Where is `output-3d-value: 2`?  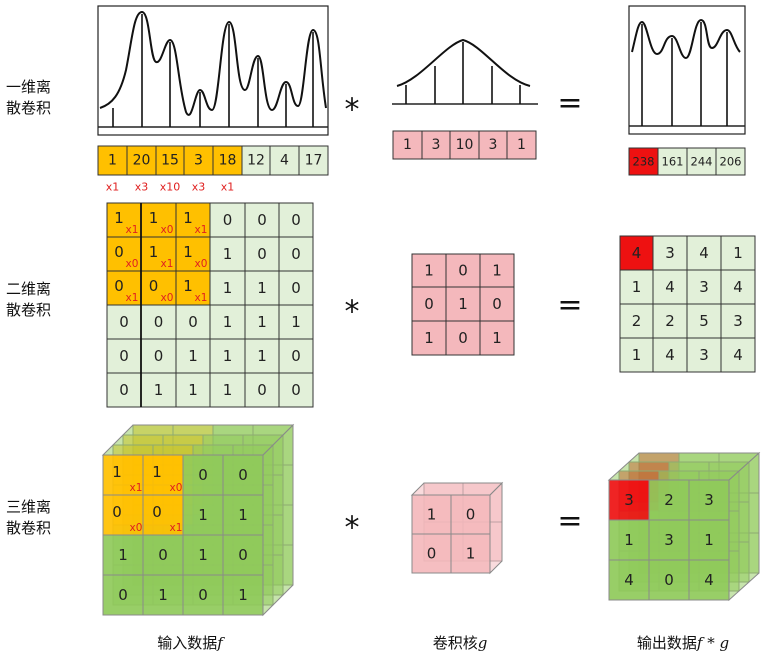
output-3d-value: 2 is located at coordinates (669, 500).